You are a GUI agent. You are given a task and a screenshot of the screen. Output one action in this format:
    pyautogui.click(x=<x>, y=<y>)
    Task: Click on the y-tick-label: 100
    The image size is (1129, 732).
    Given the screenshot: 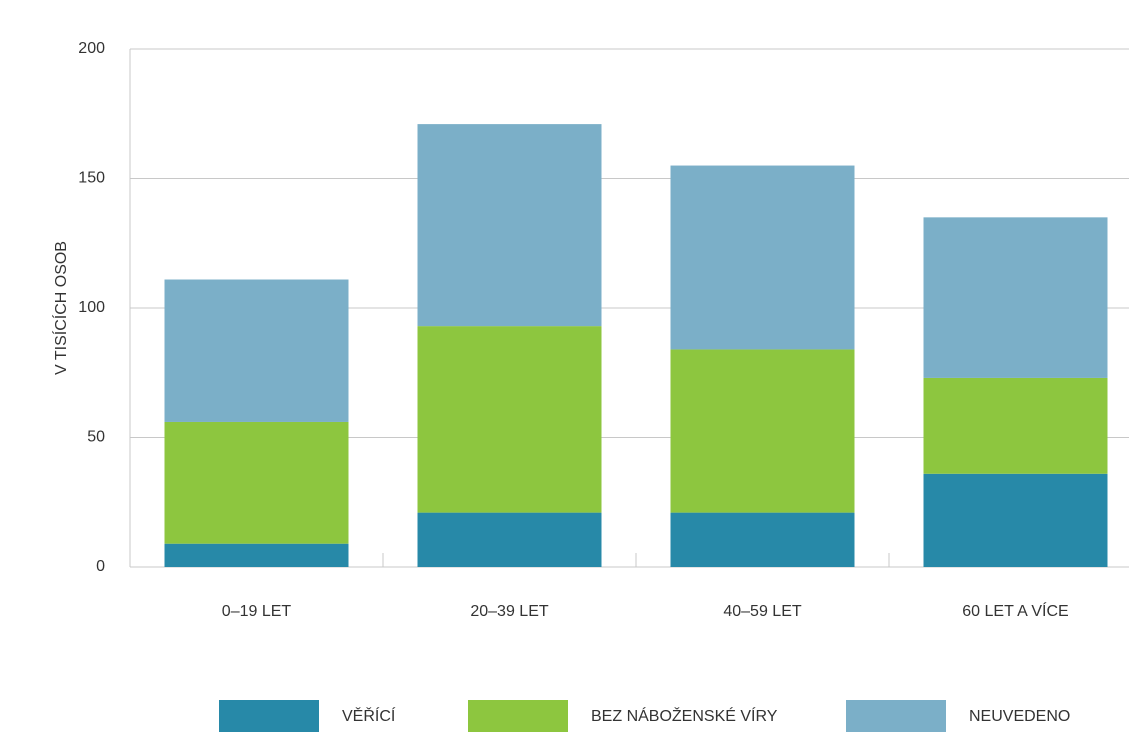 What is the action you would take?
    pyautogui.click(x=91, y=307)
    